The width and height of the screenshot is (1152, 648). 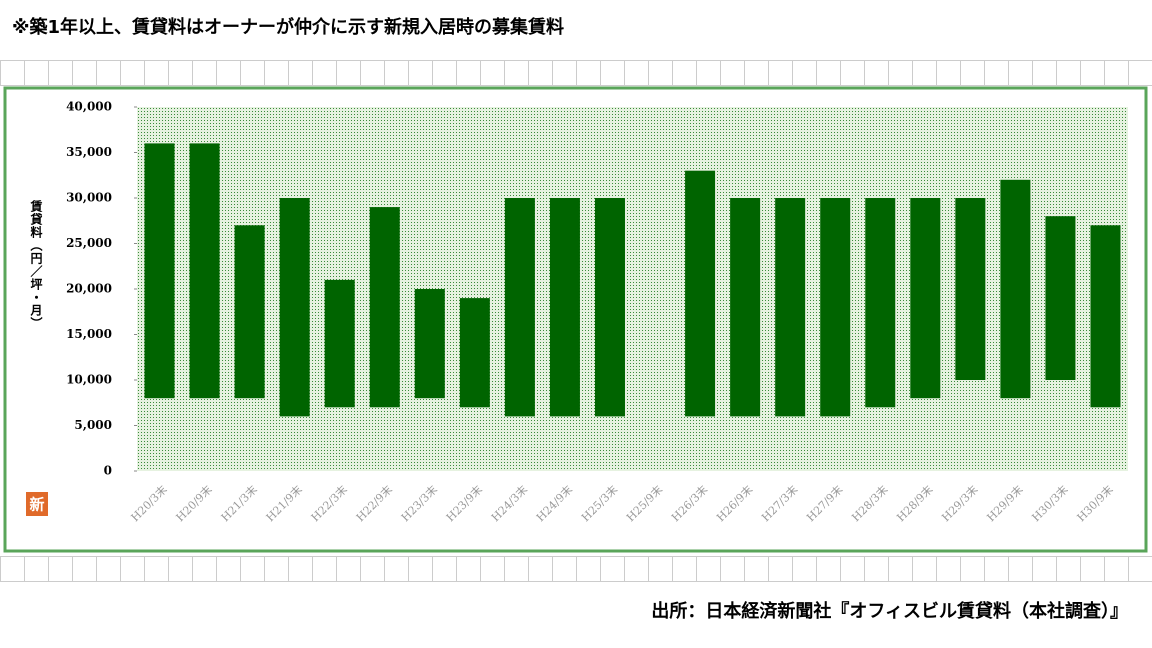 What do you see at coordinates (89, 380) in the screenshot?
I see `y-tick-label: 10,000` at bounding box center [89, 380].